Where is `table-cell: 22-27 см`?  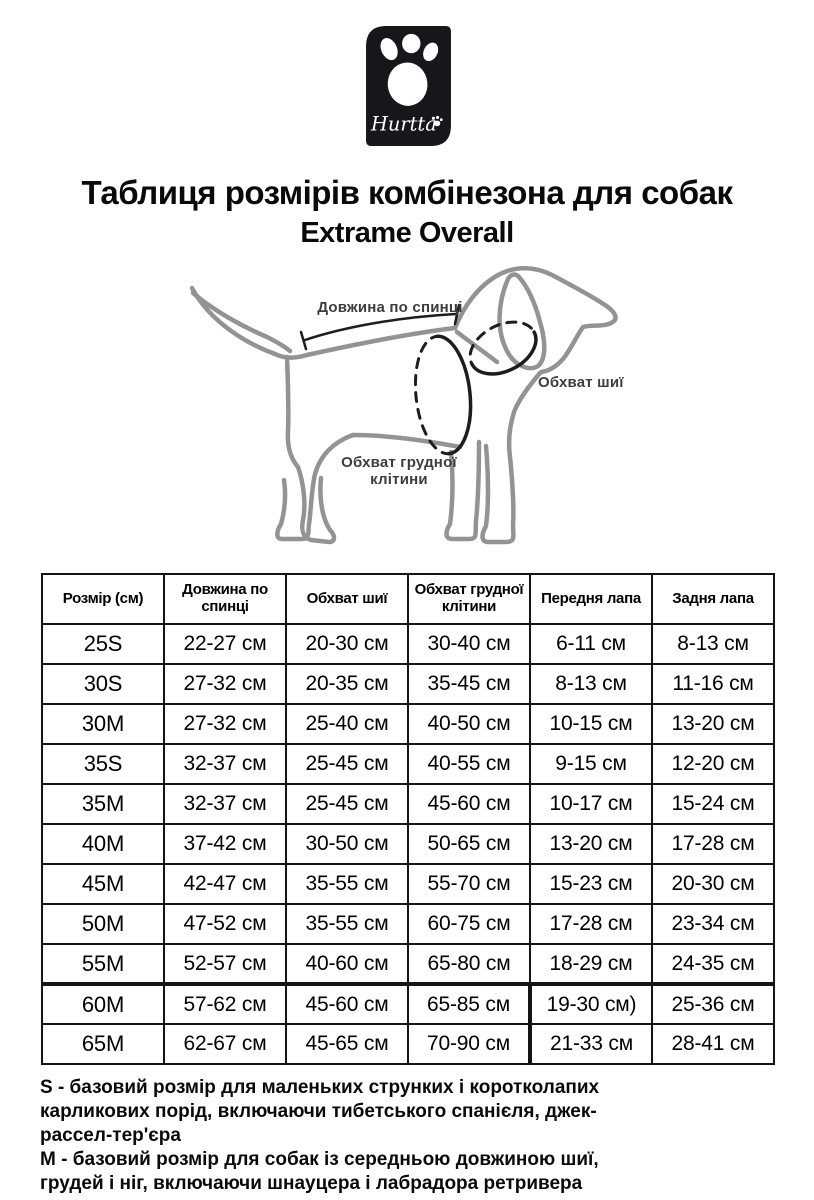
table-cell: 22-27 см is located at coordinates (225, 644).